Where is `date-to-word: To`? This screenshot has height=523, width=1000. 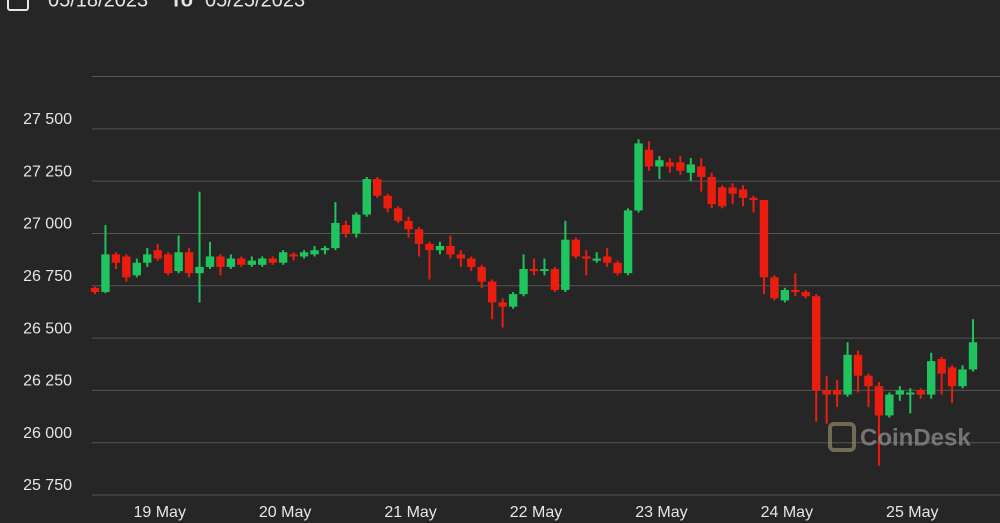
date-to-word: To is located at coordinates (181, 5).